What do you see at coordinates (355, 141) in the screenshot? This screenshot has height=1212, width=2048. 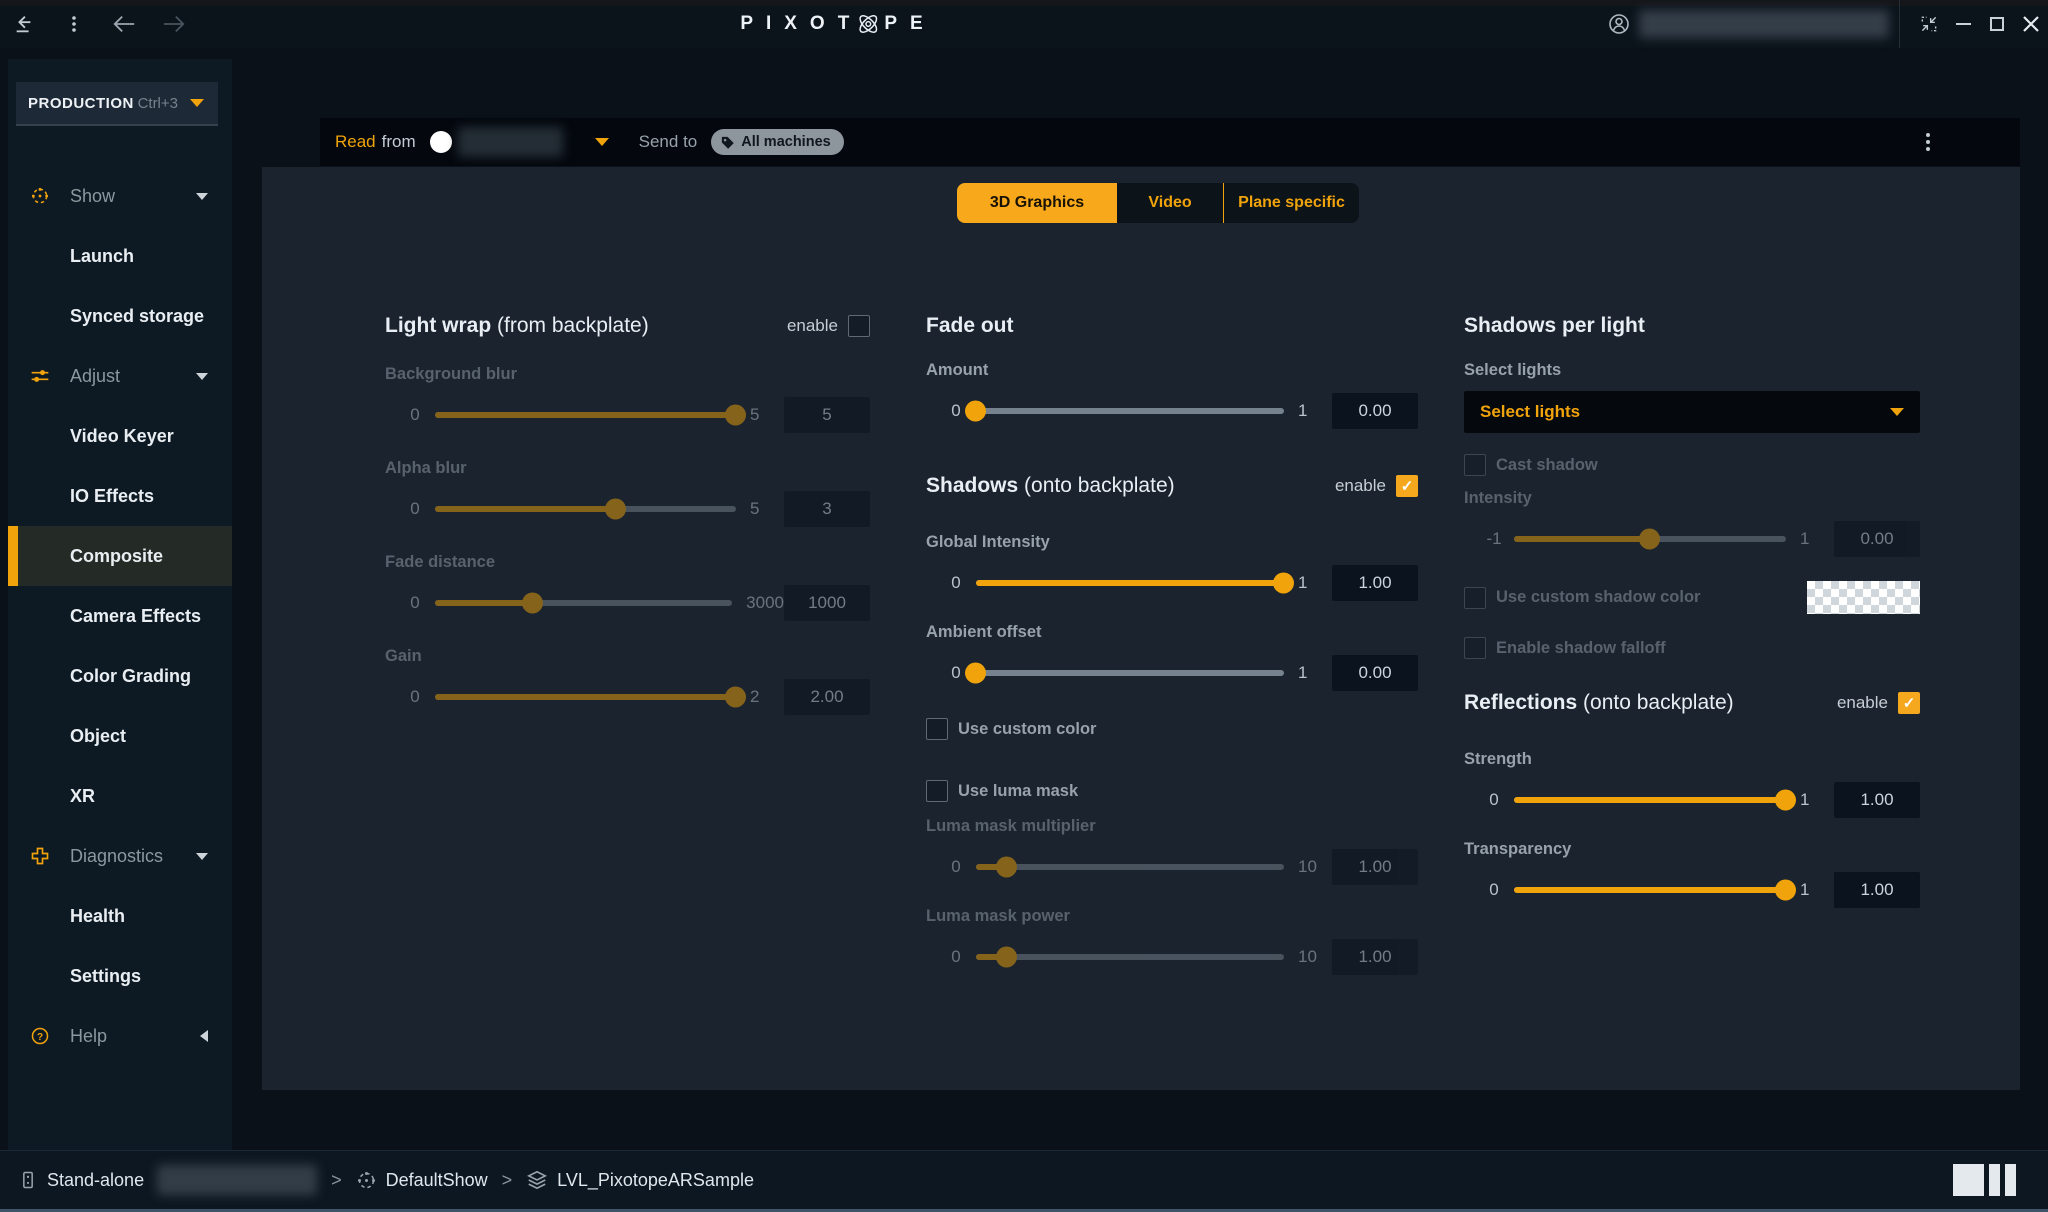 I see `read-label: Read` at bounding box center [355, 141].